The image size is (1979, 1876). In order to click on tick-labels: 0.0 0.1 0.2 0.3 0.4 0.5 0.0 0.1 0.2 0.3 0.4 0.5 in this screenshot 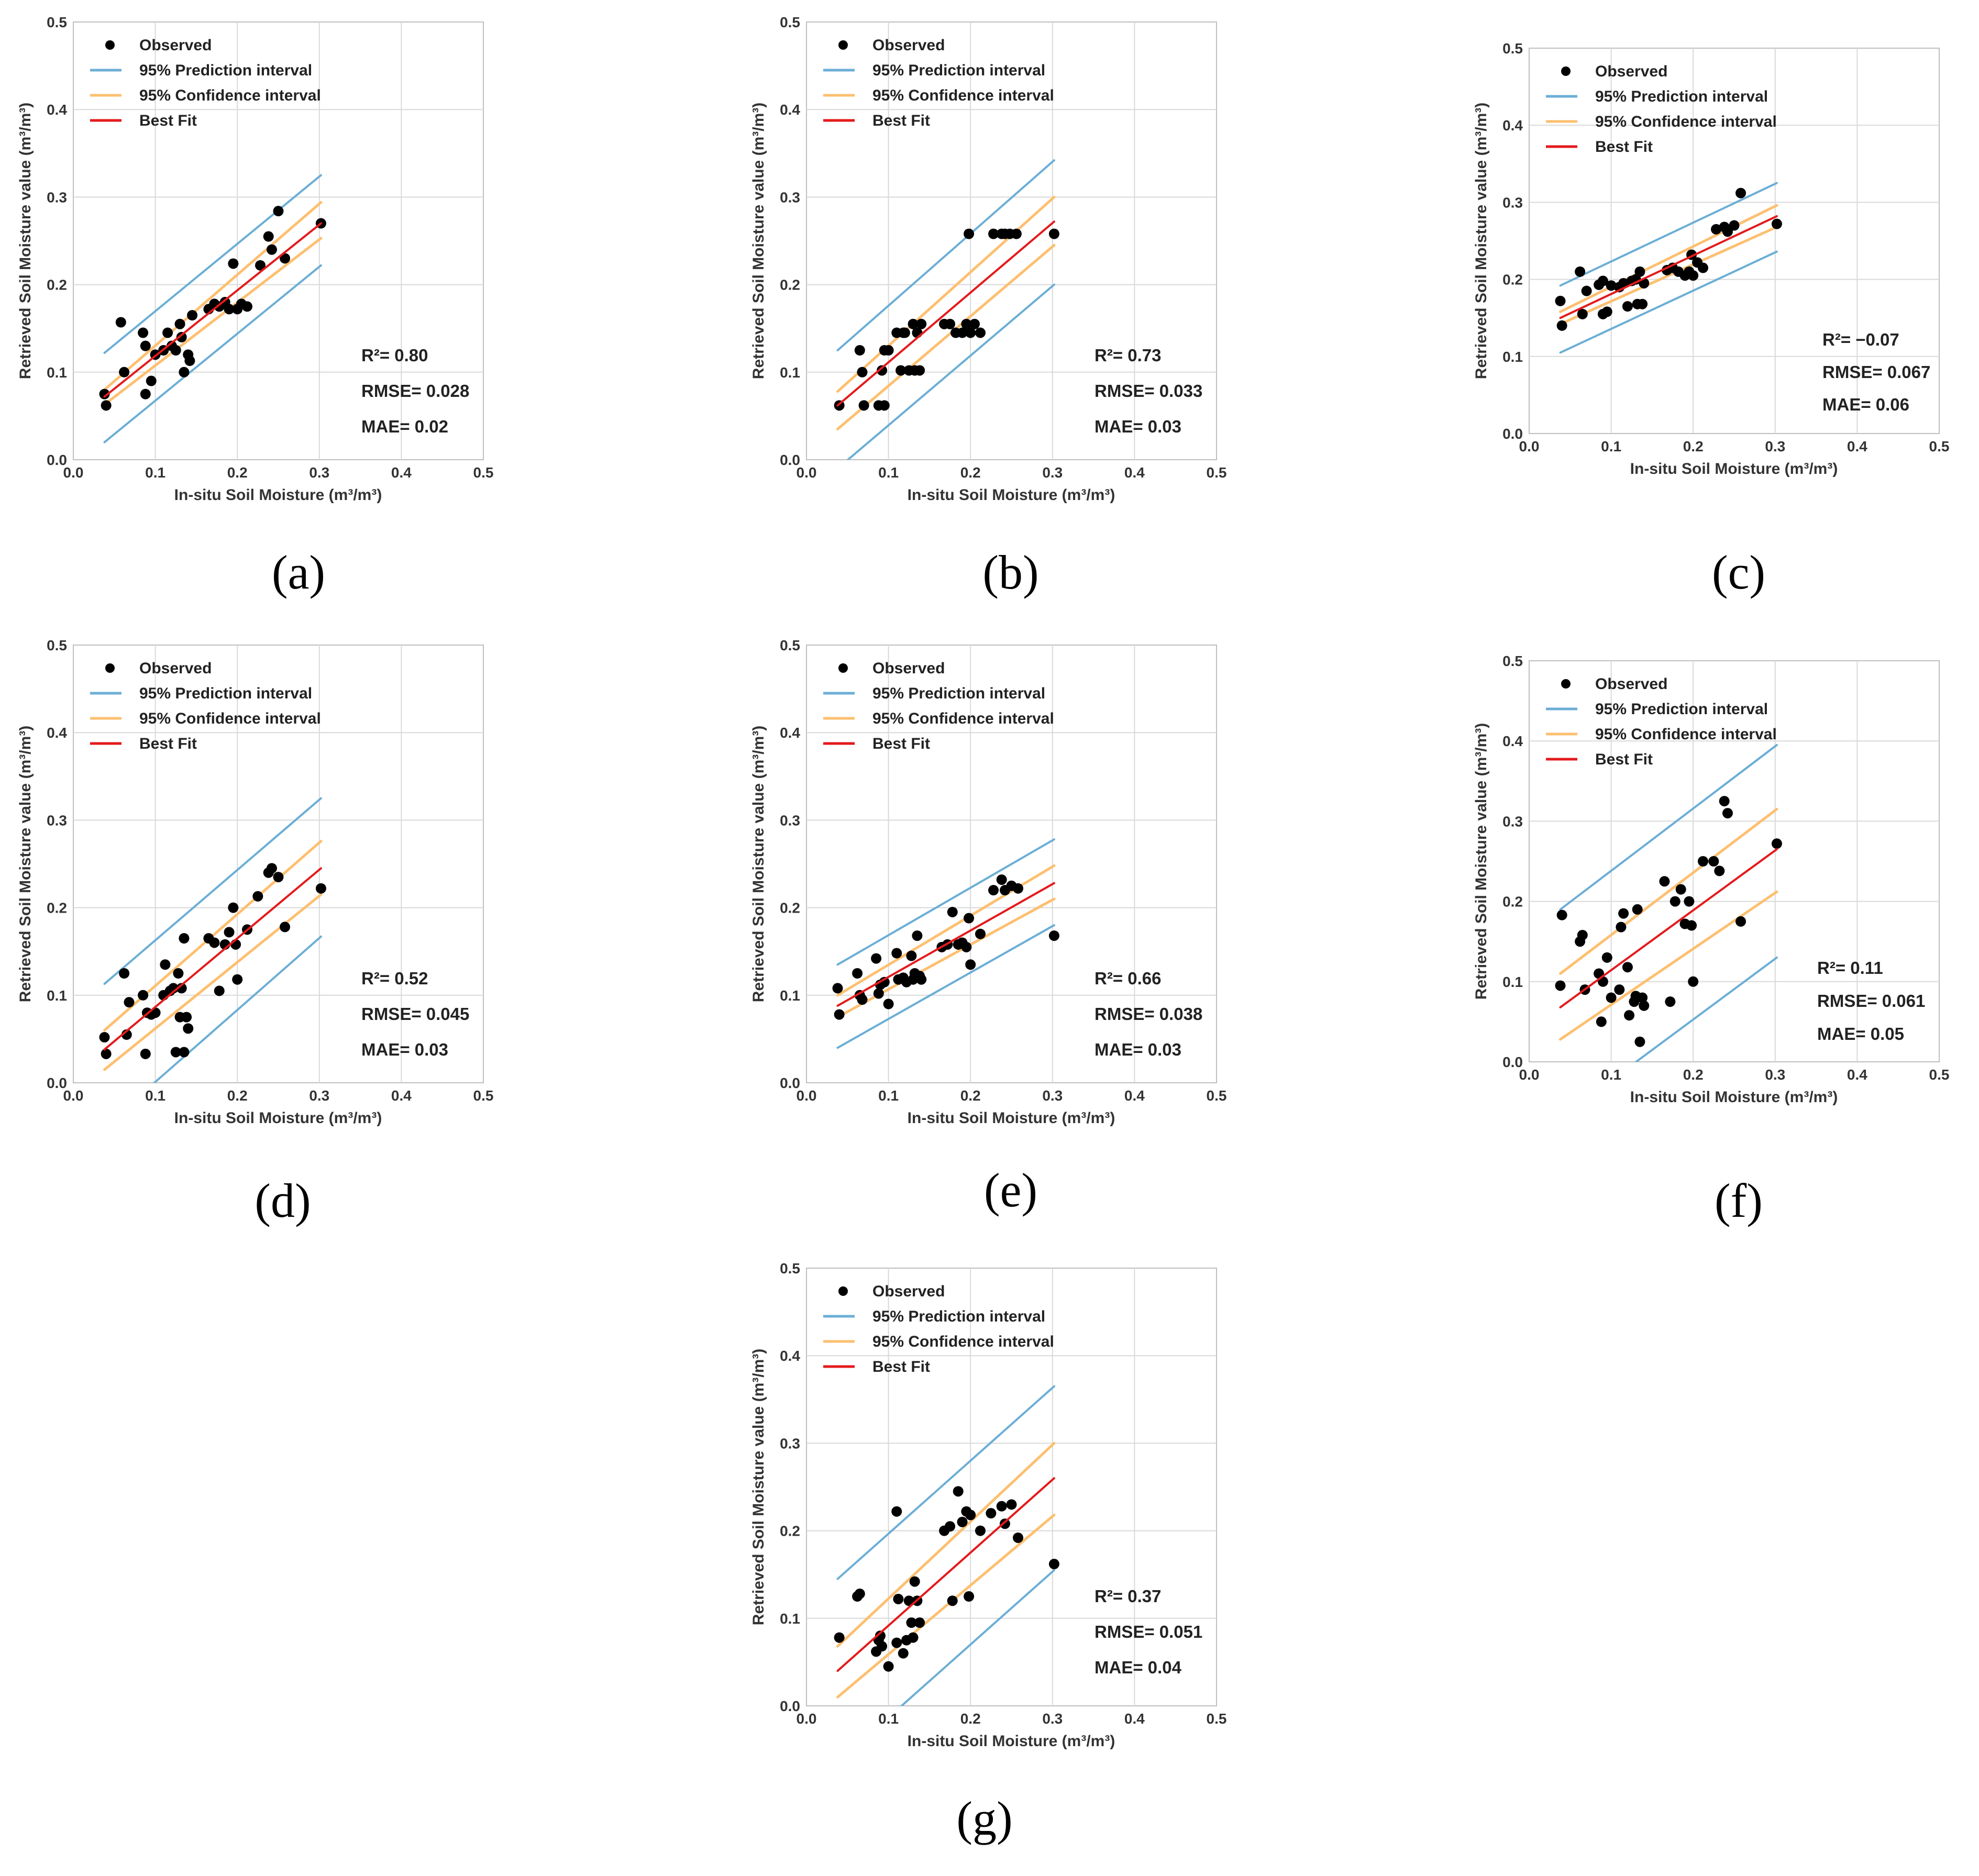, I will do `click(1725, 868)`.